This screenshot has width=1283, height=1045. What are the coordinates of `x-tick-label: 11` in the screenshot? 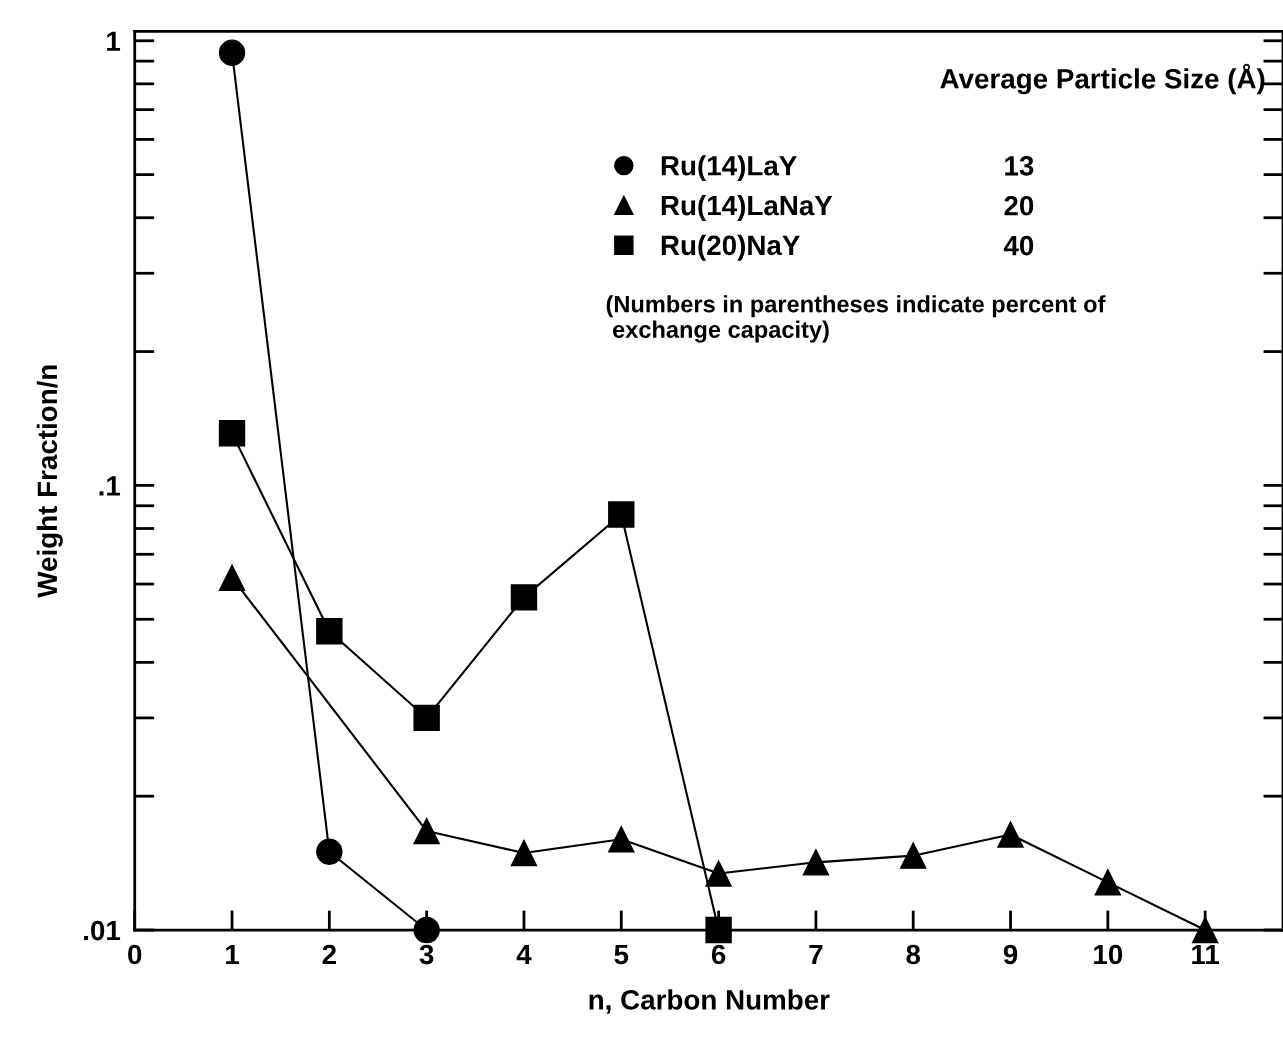 It's located at (1206, 954).